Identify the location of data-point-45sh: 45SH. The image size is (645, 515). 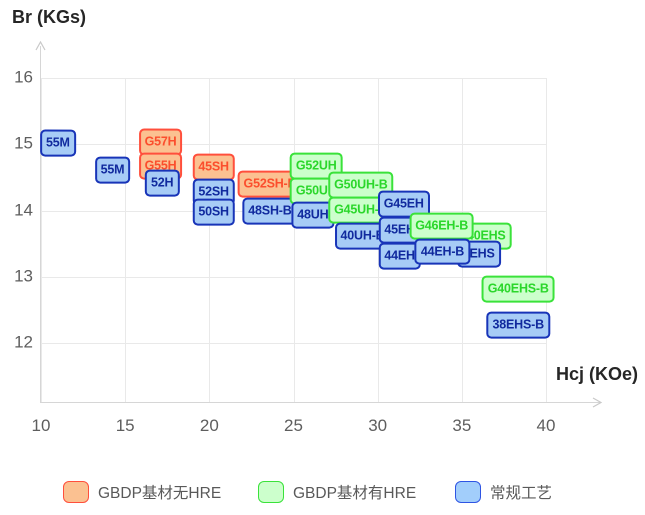
(213, 167).